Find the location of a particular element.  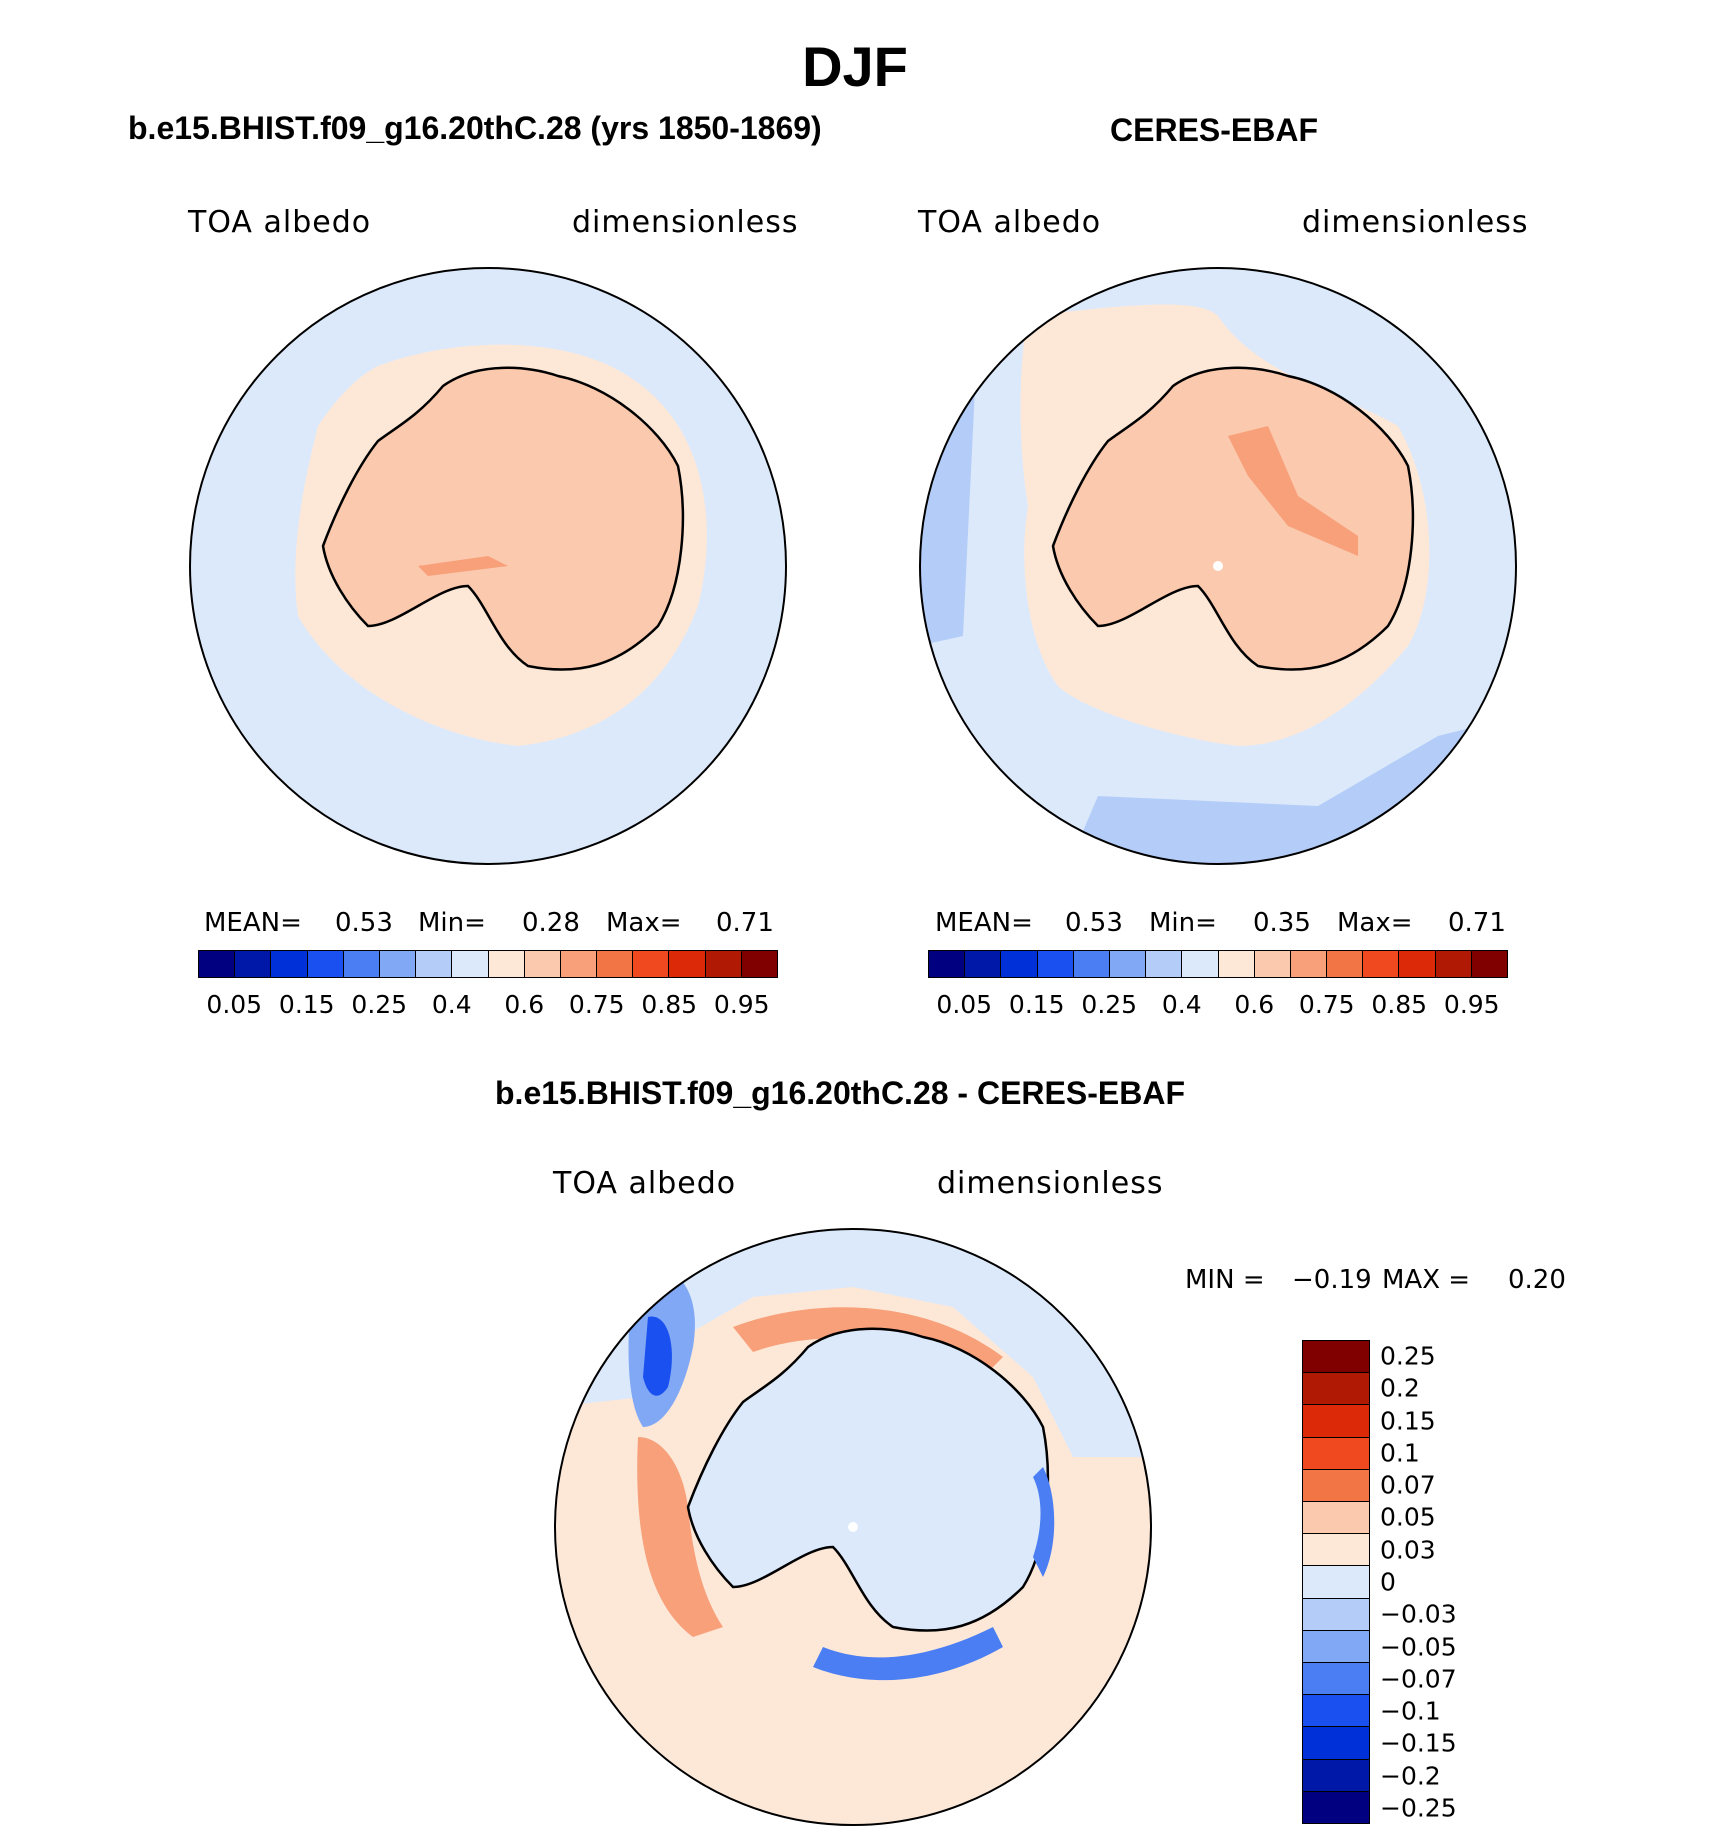

colorbar-tick-label: −0.03 is located at coordinates (1418, 1614).